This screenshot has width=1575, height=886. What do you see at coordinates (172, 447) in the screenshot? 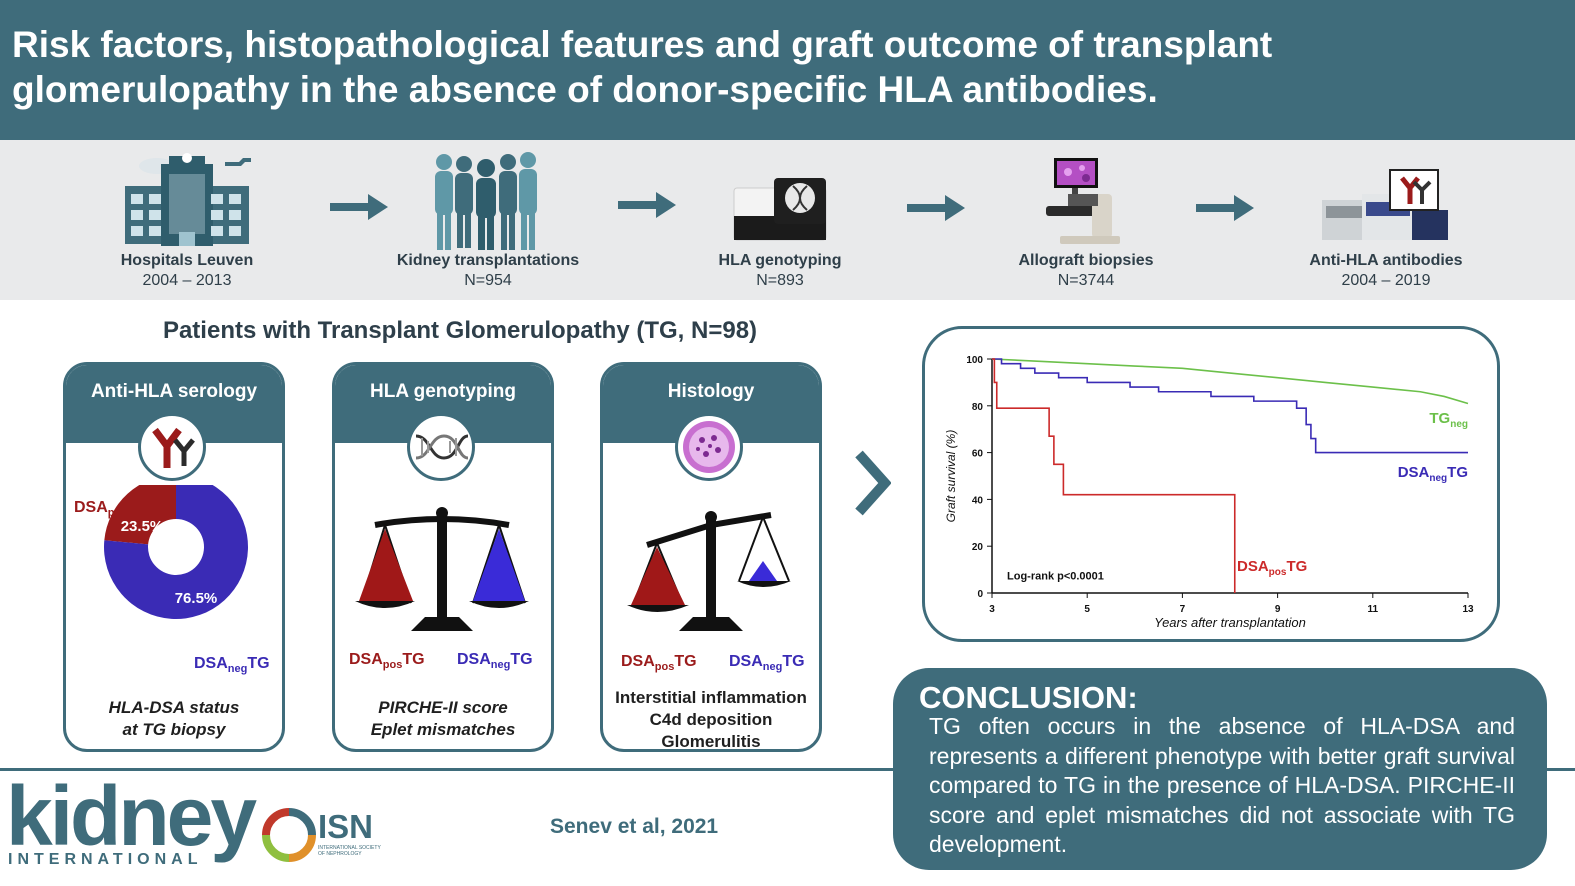
I see `antibody-icon` at bounding box center [172, 447].